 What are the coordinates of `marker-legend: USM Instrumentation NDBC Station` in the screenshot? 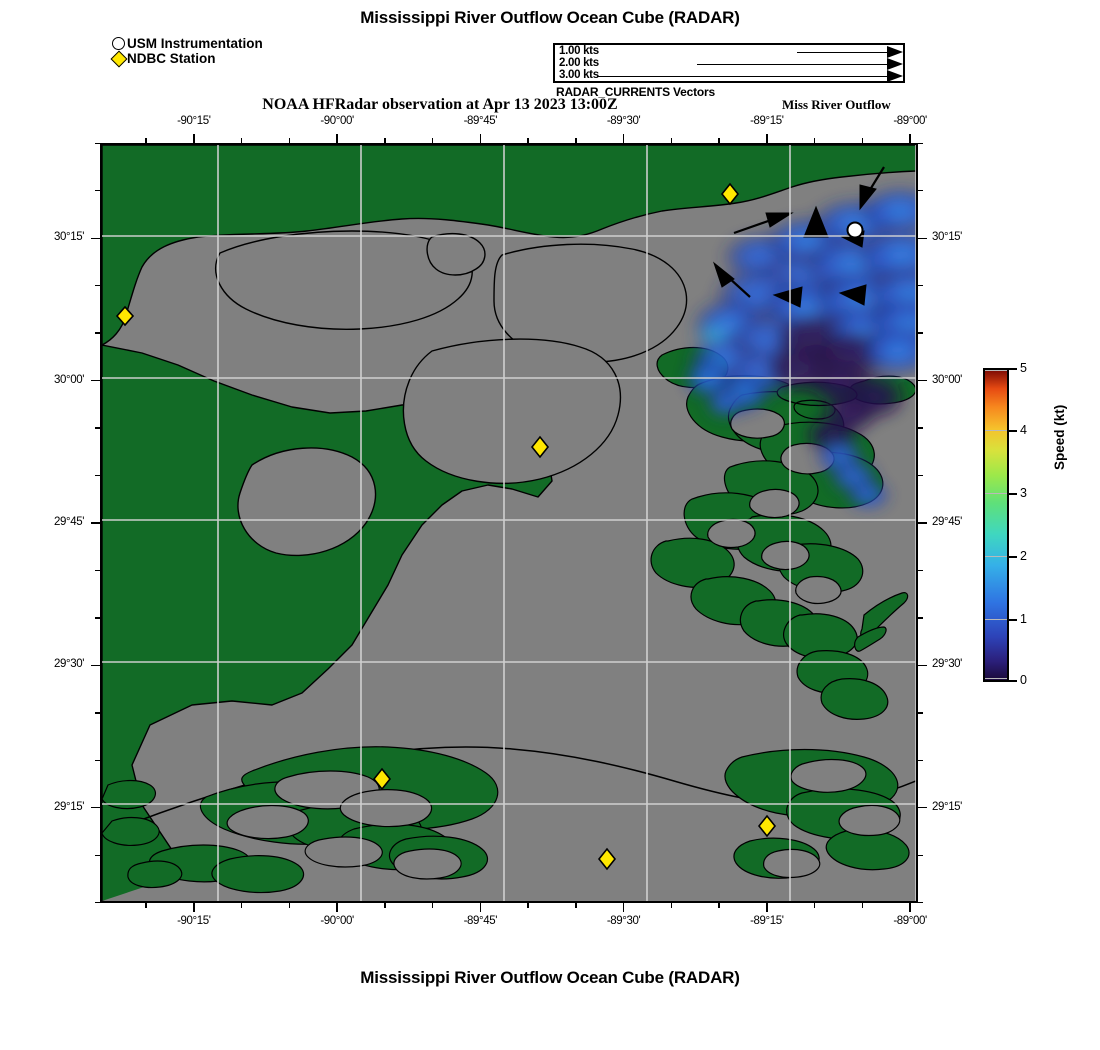 It's located at (226, 51).